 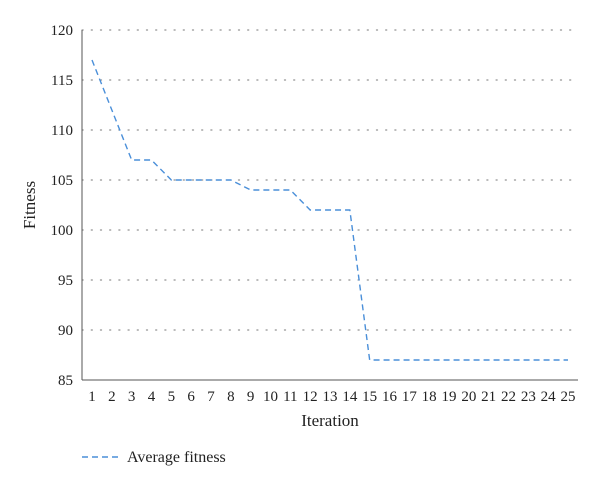 What do you see at coordinates (191, 397) in the screenshot?
I see `x-tick-label: 6` at bounding box center [191, 397].